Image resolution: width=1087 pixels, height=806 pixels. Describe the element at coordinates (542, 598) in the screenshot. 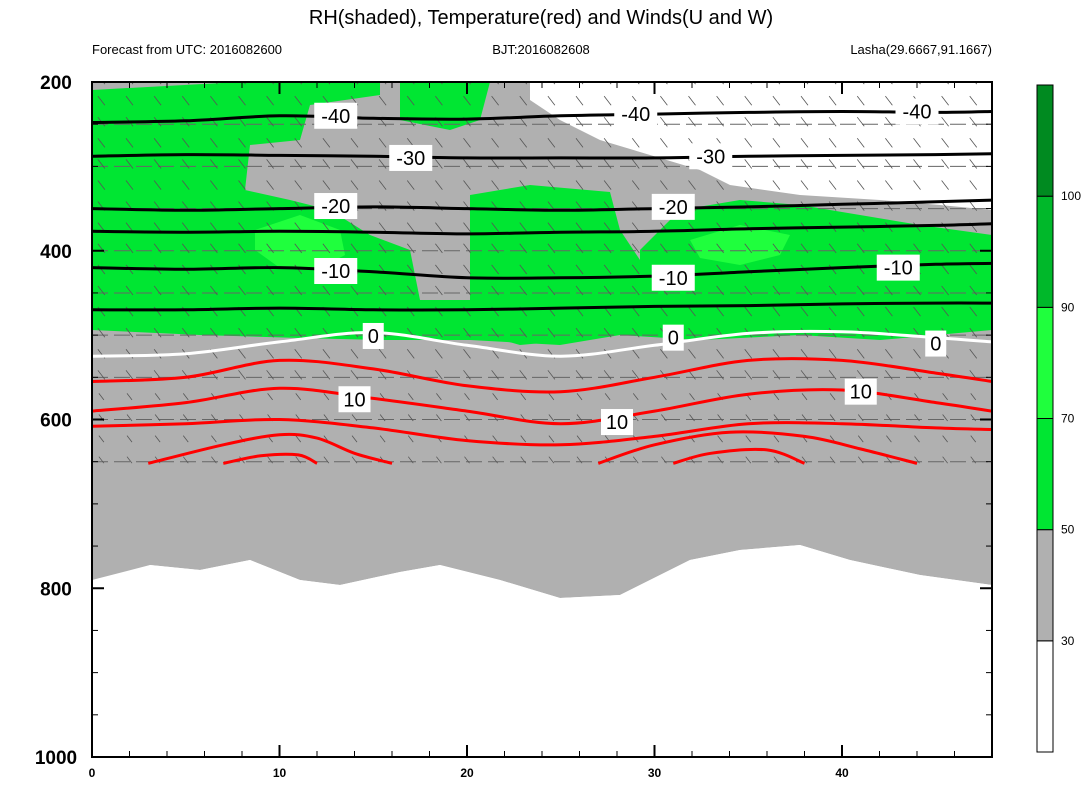

I see `rh-white-lower-region` at that location.